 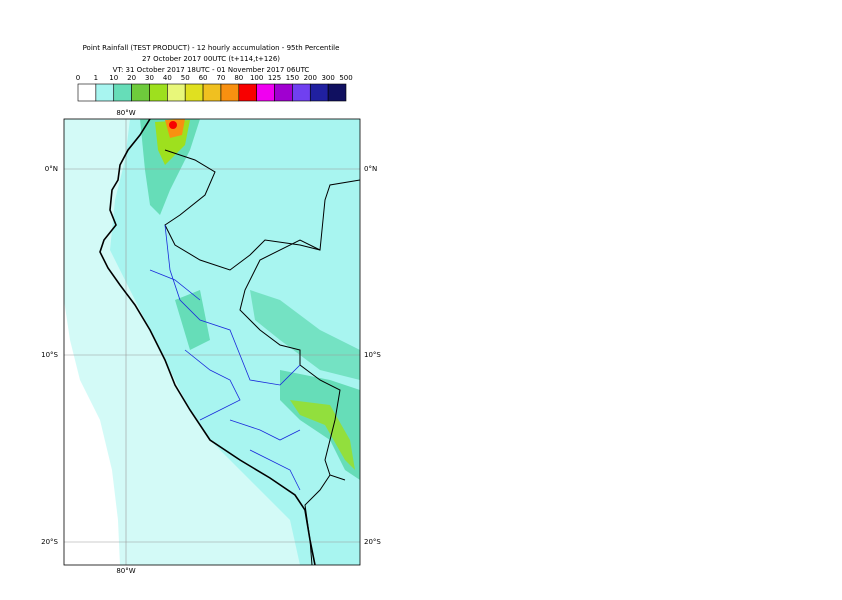 What do you see at coordinates (220, 78) in the screenshot?
I see `colorbar-label: 70` at bounding box center [220, 78].